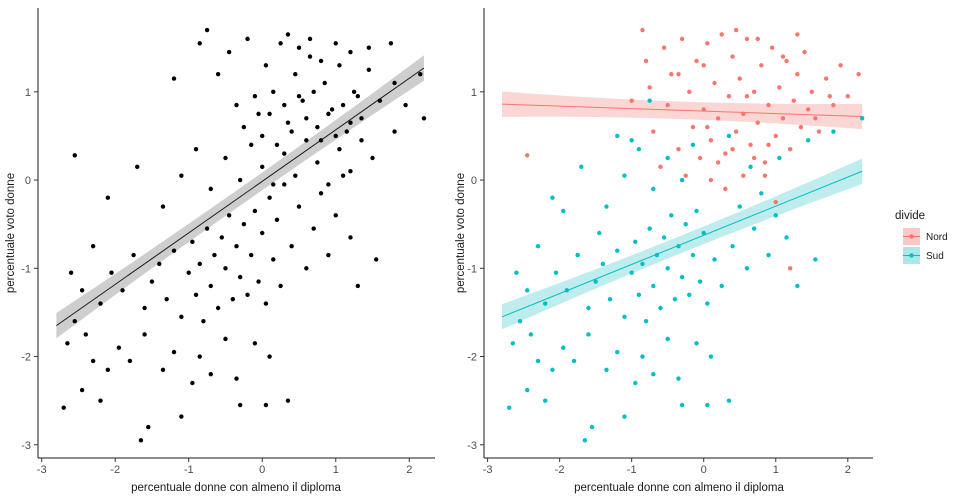  What do you see at coordinates (336, 470) in the screenshot?
I see `x-tick-label: 1` at bounding box center [336, 470].